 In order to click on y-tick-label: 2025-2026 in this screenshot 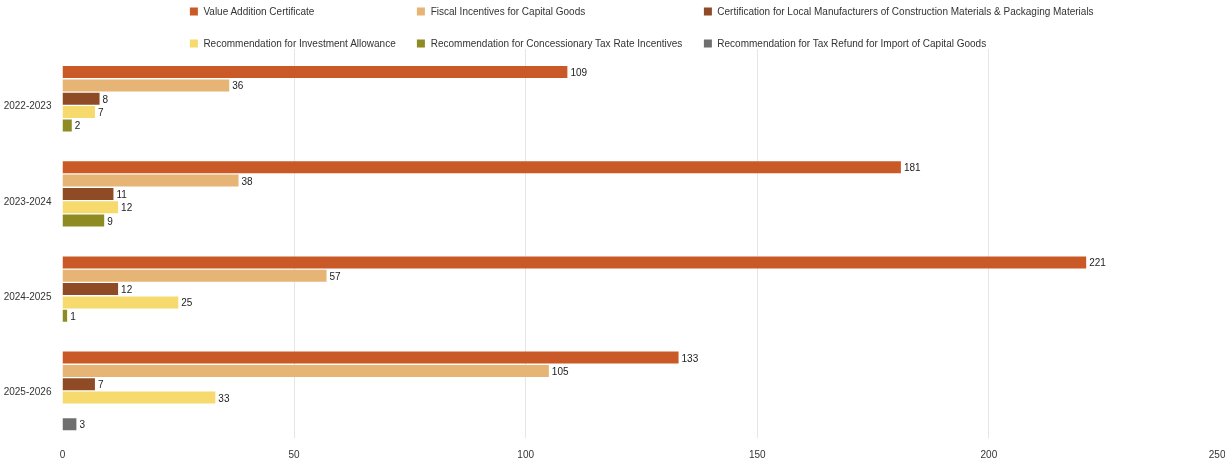, I will do `click(27, 391)`.